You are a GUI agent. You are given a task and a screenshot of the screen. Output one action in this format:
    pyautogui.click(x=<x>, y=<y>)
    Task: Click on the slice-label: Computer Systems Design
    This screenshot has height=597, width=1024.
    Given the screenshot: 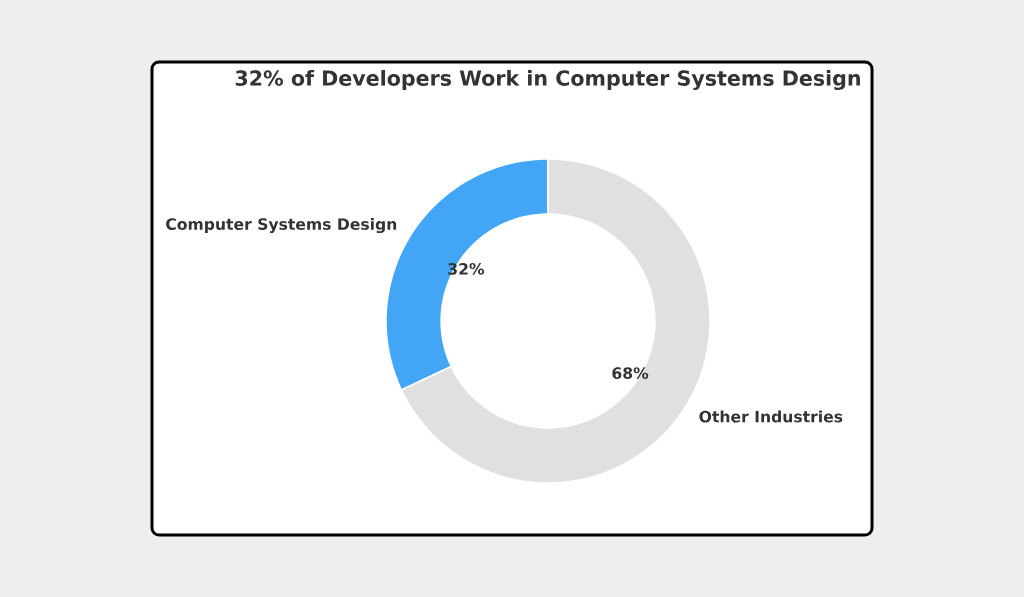 What is the action you would take?
    pyautogui.click(x=281, y=225)
    